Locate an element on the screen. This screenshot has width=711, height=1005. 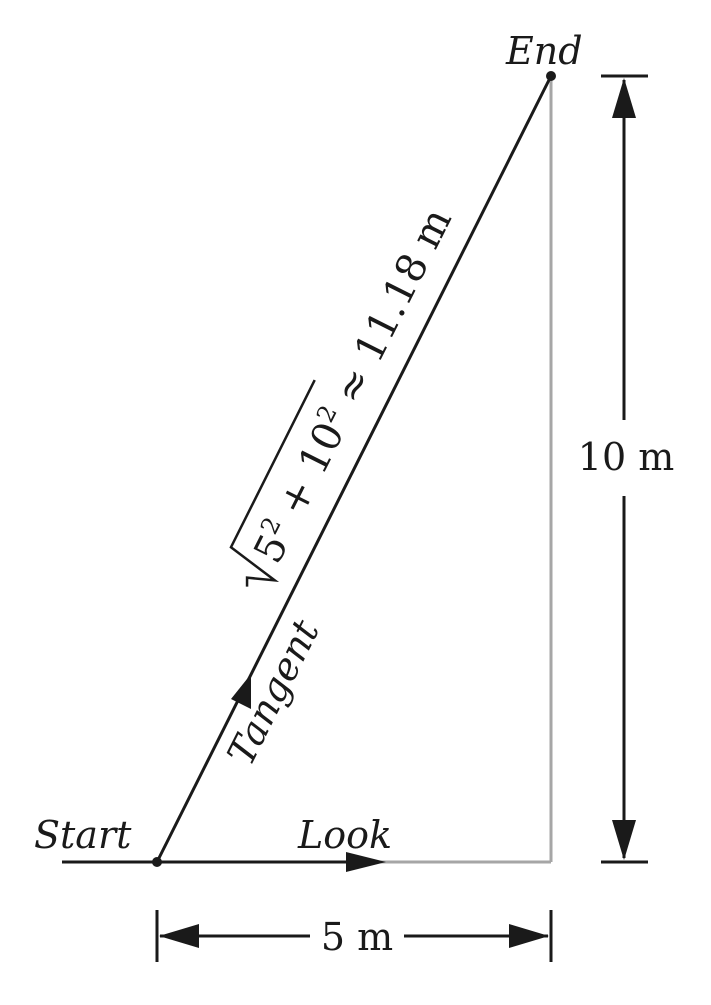
end-label: End is located at coordinates (544, 51).